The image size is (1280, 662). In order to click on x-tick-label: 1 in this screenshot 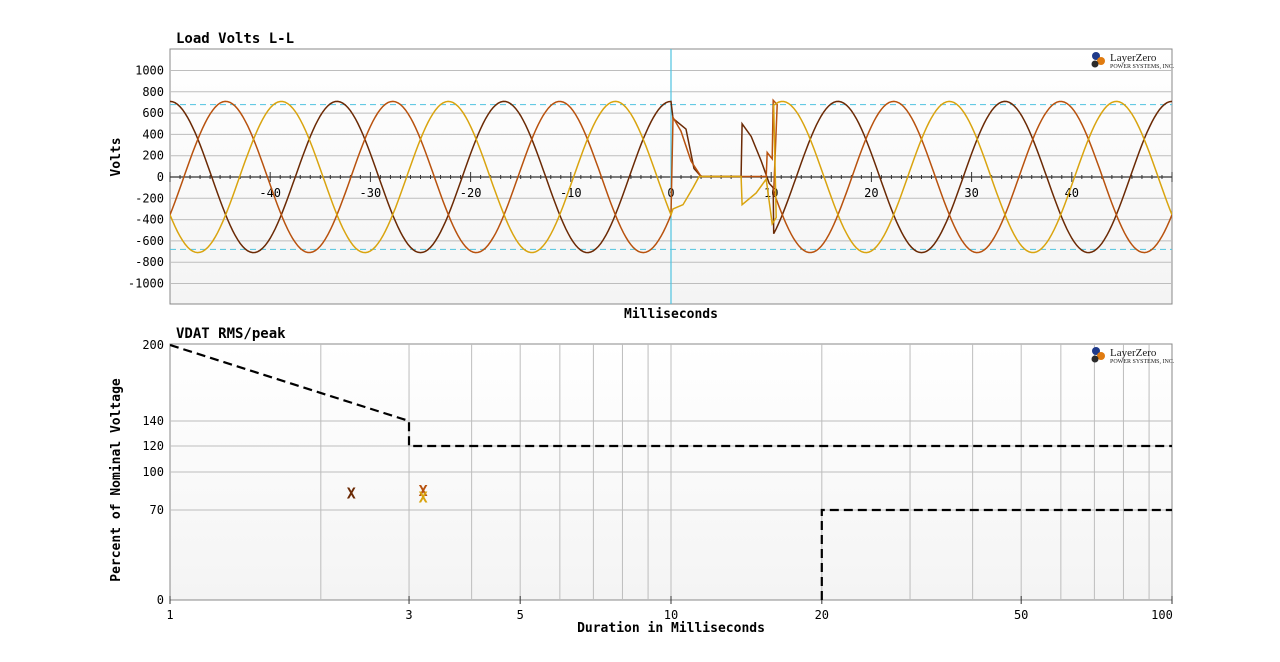, I will do `click(169, 615)`.